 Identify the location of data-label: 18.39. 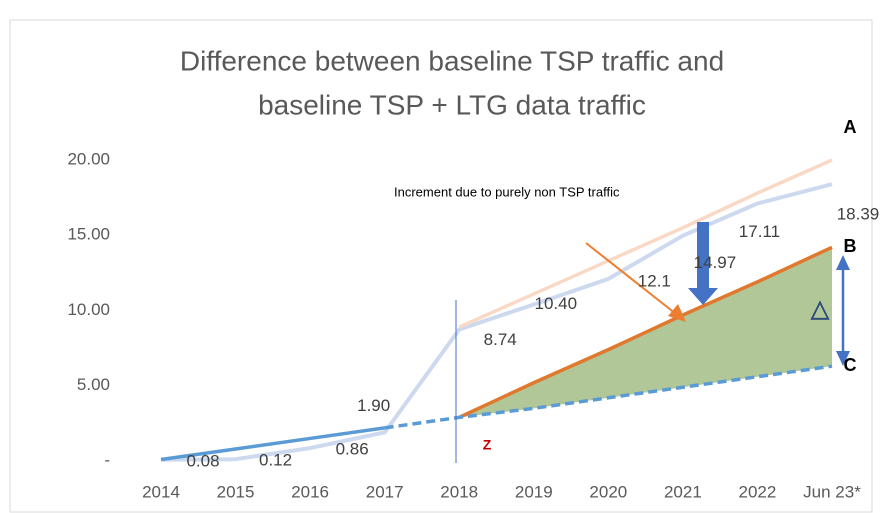
(858, 214).